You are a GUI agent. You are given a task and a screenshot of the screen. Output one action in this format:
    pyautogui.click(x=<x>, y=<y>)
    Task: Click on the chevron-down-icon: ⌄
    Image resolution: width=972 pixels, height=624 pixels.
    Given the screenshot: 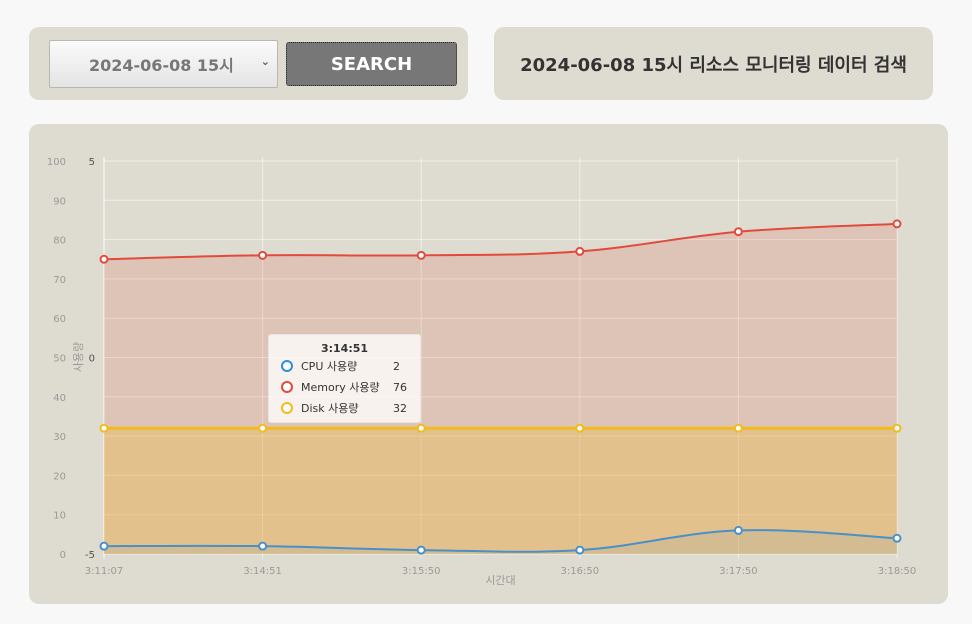 What is the action you would take?
    pyautogui.click(x=265, y=61)
    